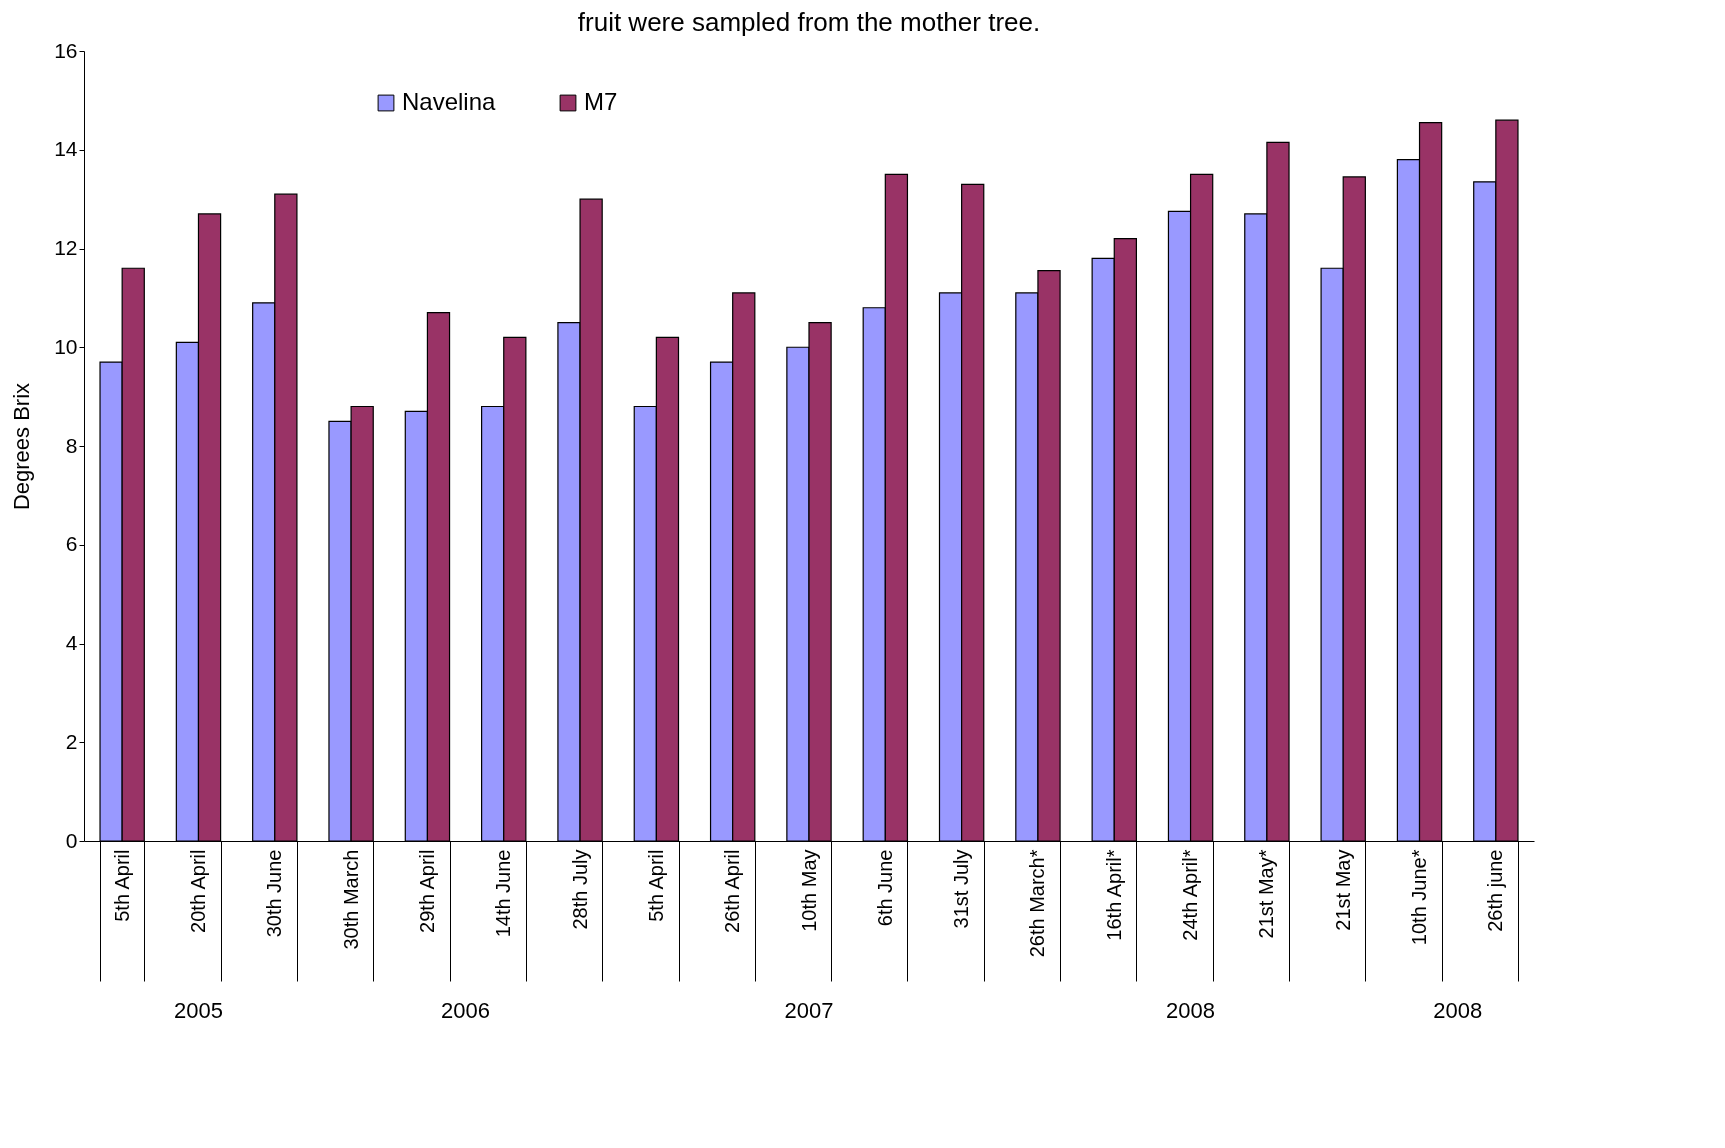  Describe the element at coordinates (808, 890) in the screenshot. I see `x-tick-label: 10th May` at that location.